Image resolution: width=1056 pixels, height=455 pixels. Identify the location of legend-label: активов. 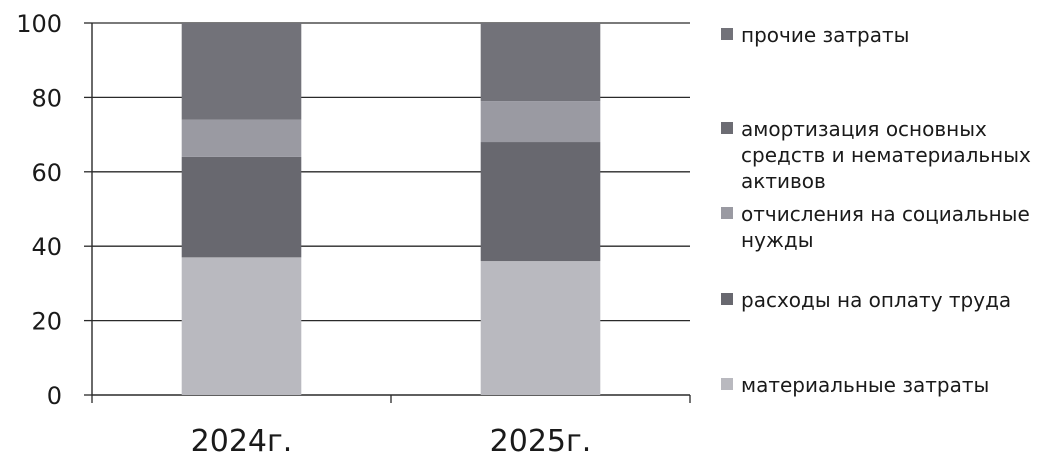
(783, 181).